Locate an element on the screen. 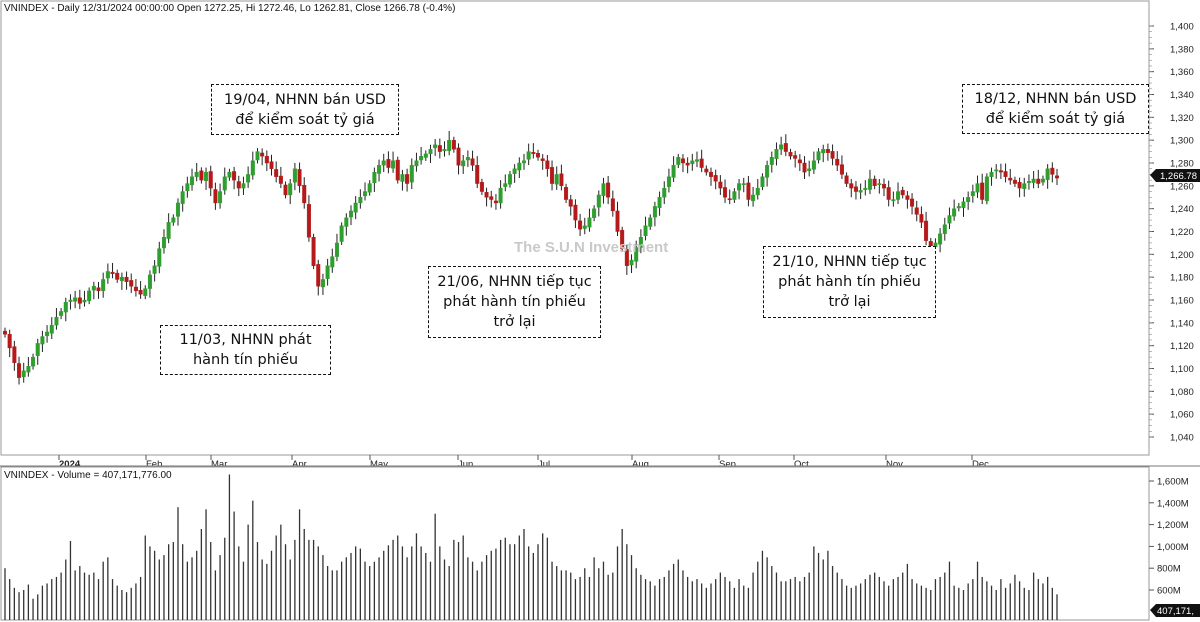 This screenshot has height=622, width=1200. annotation-1812: 18/12, NHNN bán USD để kiểm soát tỷ giá is located at coordinates (1055, 109).